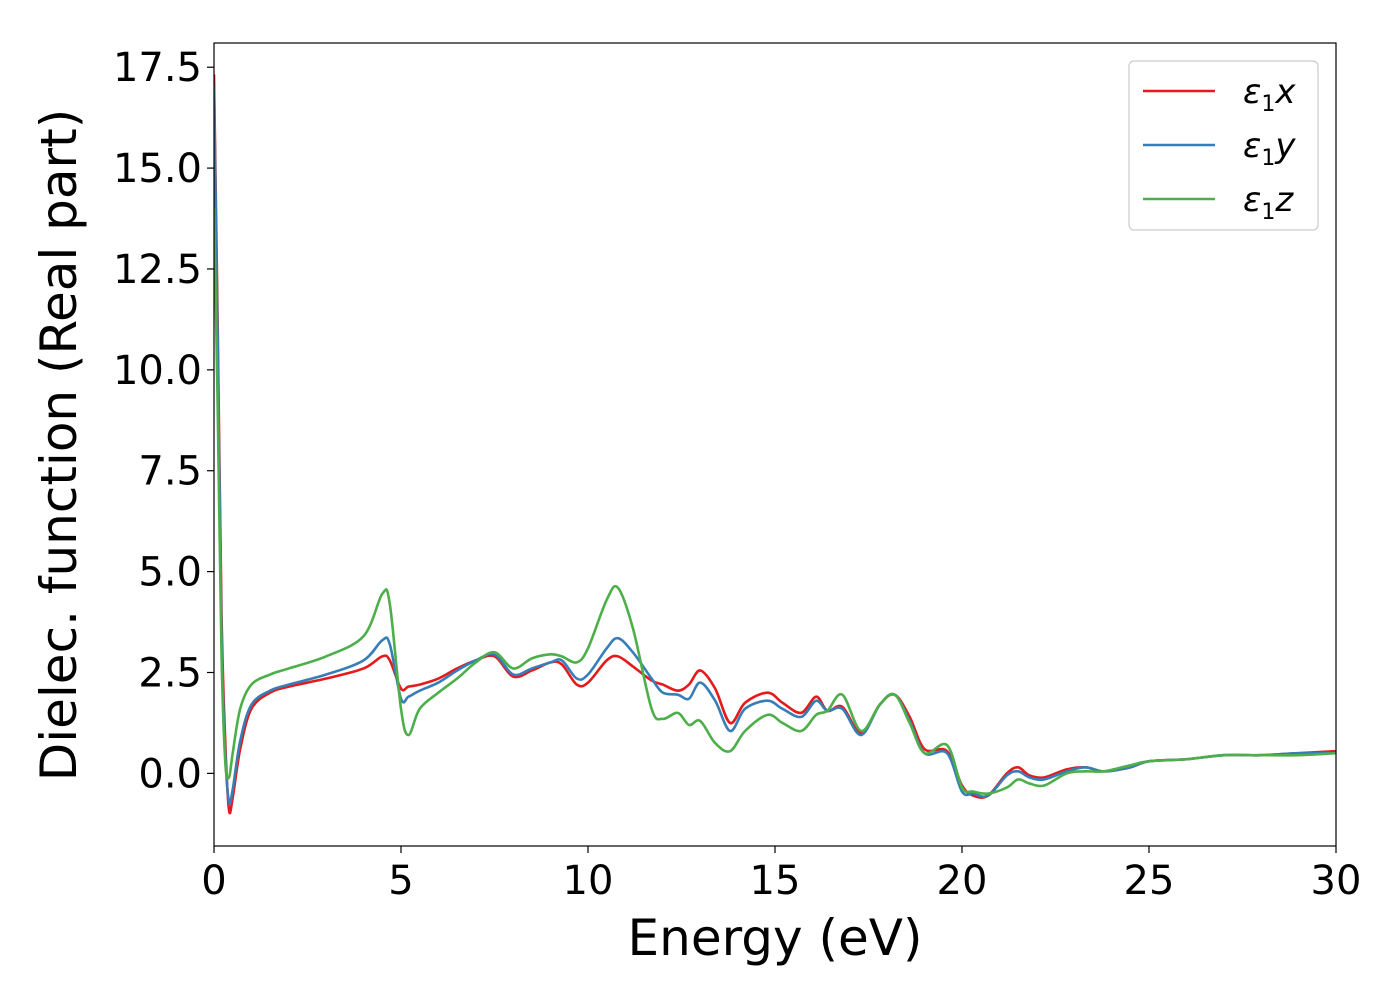 The width and height of the screenshot is (1400, 1000). What do you see at coordinates (1268, 202) in the screenshot?
I see `legend-label-z: ε1z` at bounding box center [1268, 202].